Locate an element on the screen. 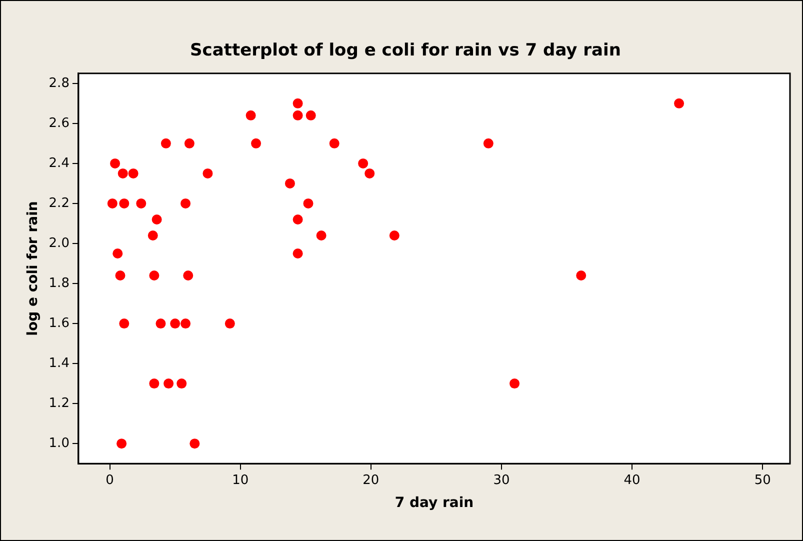  y-tick-label: 2.0 is located at coordinates (59, 243).